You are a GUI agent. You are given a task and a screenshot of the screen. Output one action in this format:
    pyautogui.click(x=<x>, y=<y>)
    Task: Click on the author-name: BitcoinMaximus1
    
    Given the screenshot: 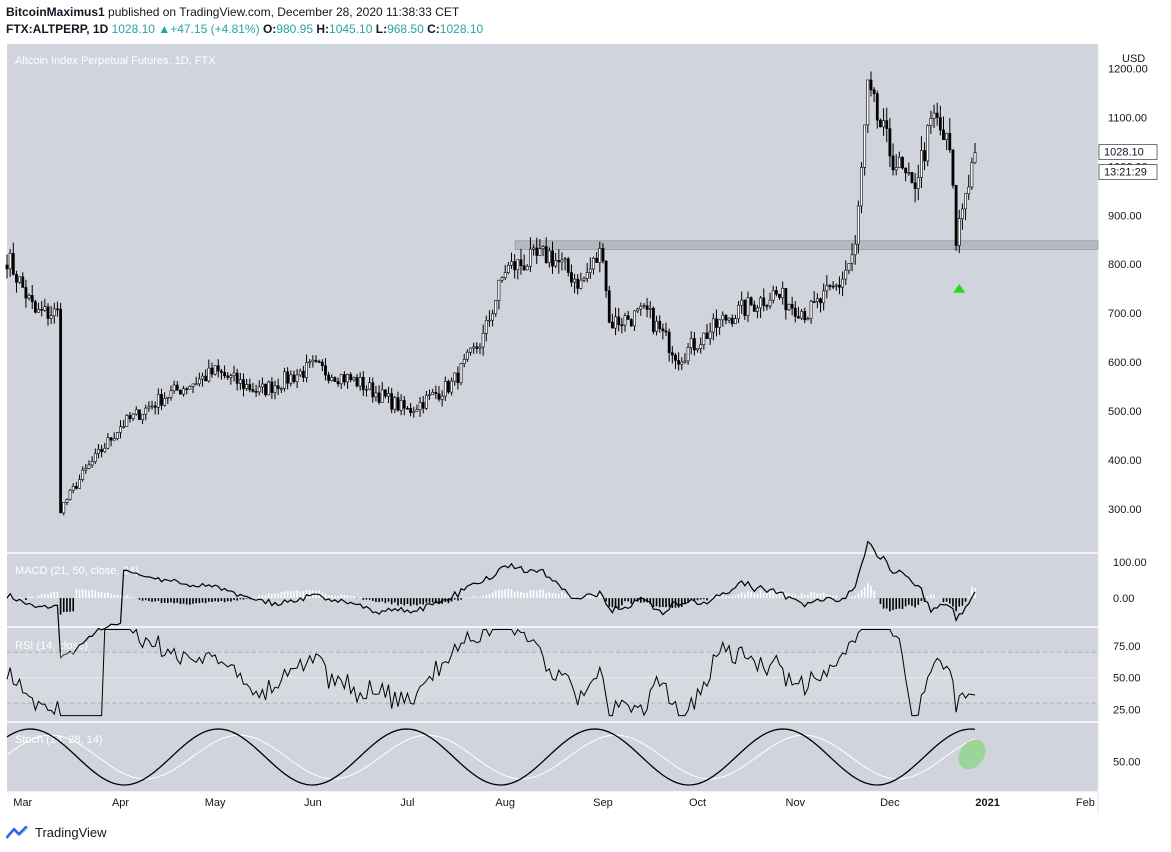 What is the action you would take?
    pyautogui.click(x=55, y=12)
    